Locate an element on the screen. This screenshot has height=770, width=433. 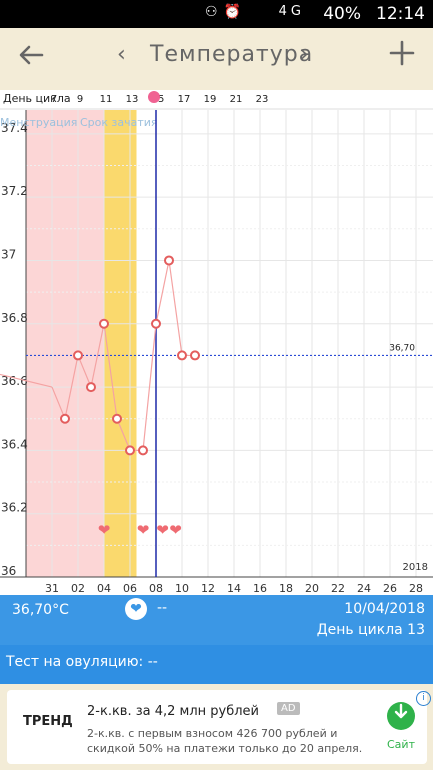
x-tick-label: 28 is located at coordinates (416, 588).